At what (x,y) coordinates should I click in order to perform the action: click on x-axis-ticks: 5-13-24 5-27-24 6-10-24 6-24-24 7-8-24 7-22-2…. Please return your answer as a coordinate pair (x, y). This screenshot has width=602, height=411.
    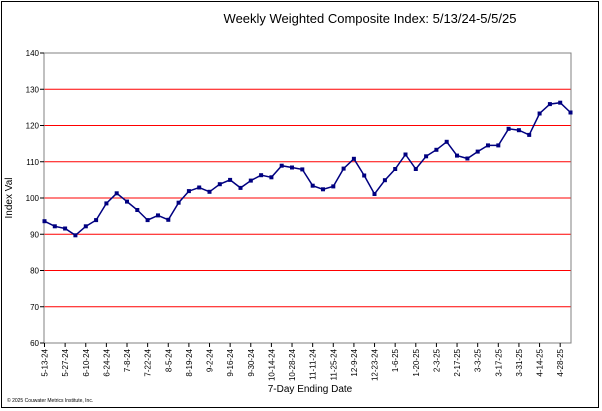
    Looking at the image, I should click on (303, 362).